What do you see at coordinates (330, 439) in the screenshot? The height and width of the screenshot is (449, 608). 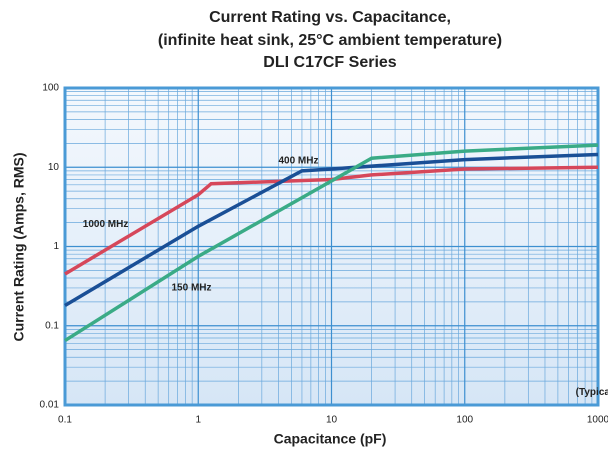 I see `x-axis-label: Capacitance (pF)` at bounding box center [330, 439].